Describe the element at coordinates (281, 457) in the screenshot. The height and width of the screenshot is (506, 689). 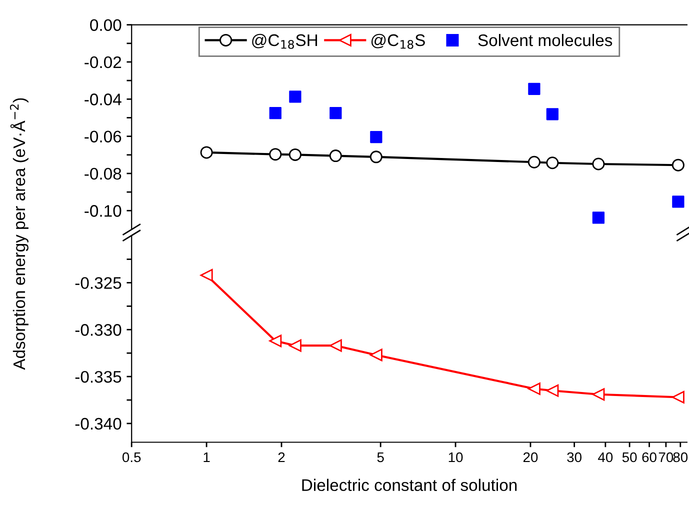
I see `x-tick-label: 2` at that location.